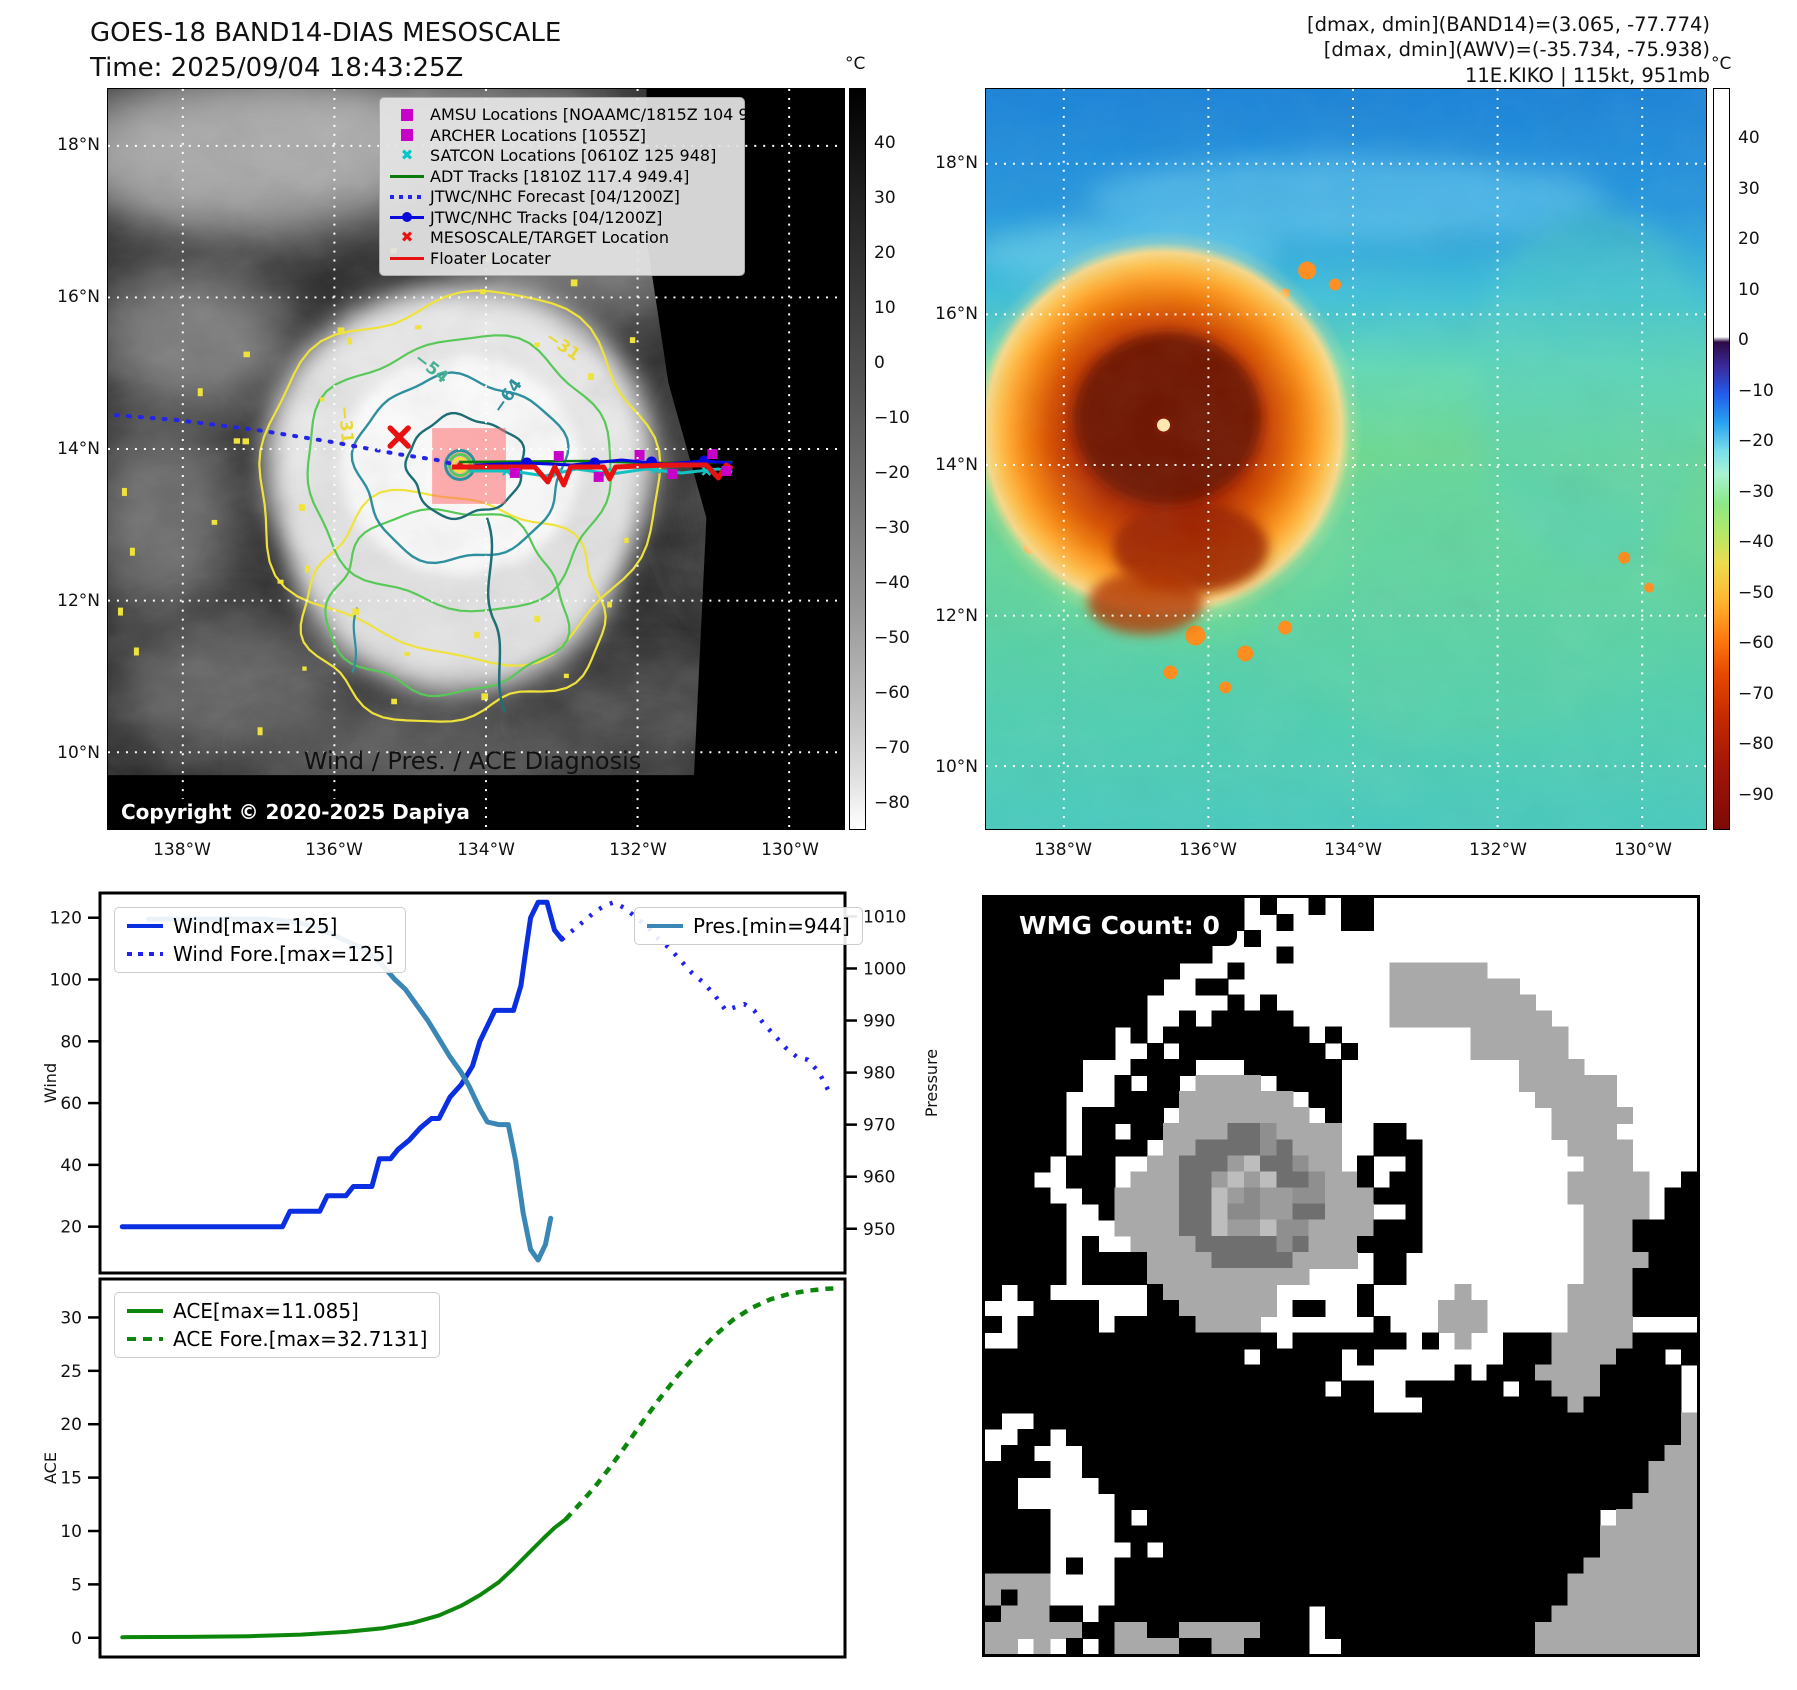 This screenshot has width=1797, height=1690. What do you see at coordinates (50, 1468) in the screenshot?
I see `svg-text: ACE` at bounding box center [50, 1468].